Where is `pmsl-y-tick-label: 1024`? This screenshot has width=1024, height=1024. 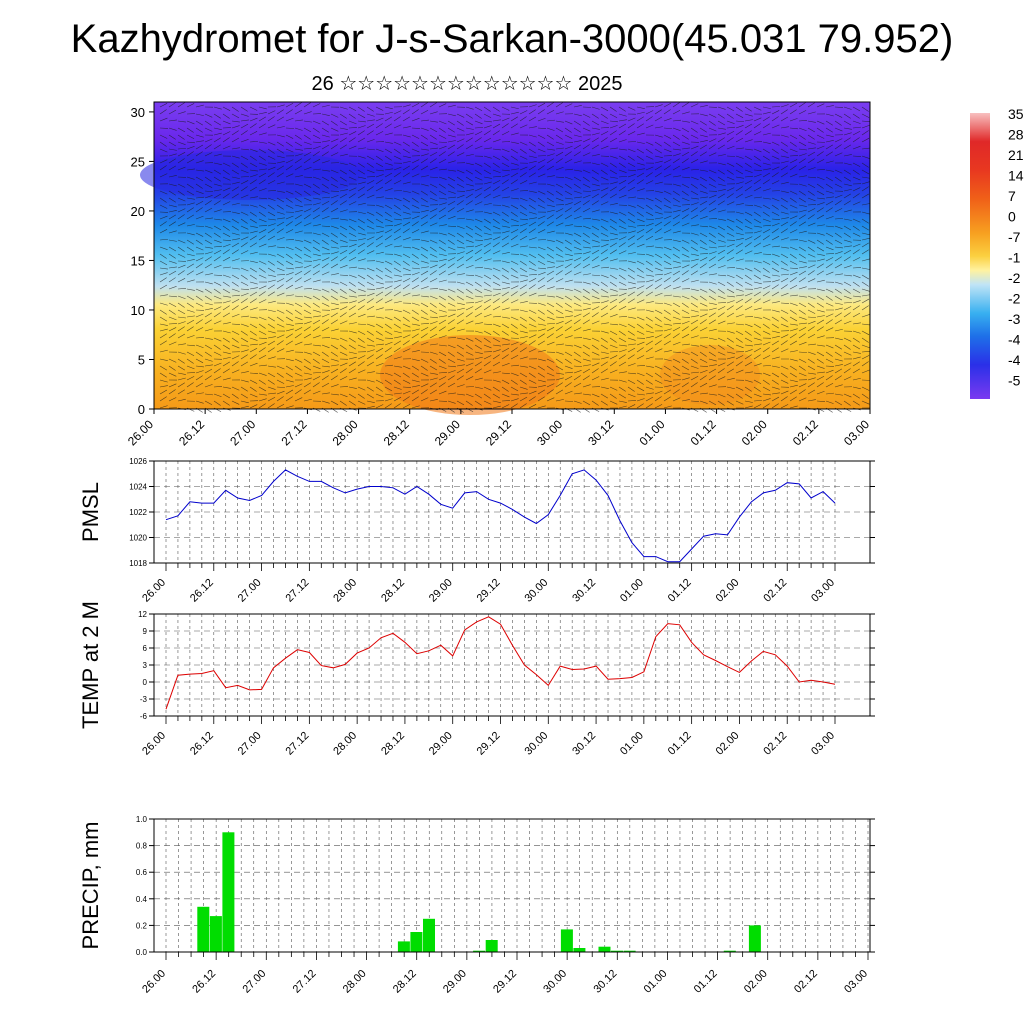 pmsl-y-tick-label: 1024 is located at coordinates (138, 487).